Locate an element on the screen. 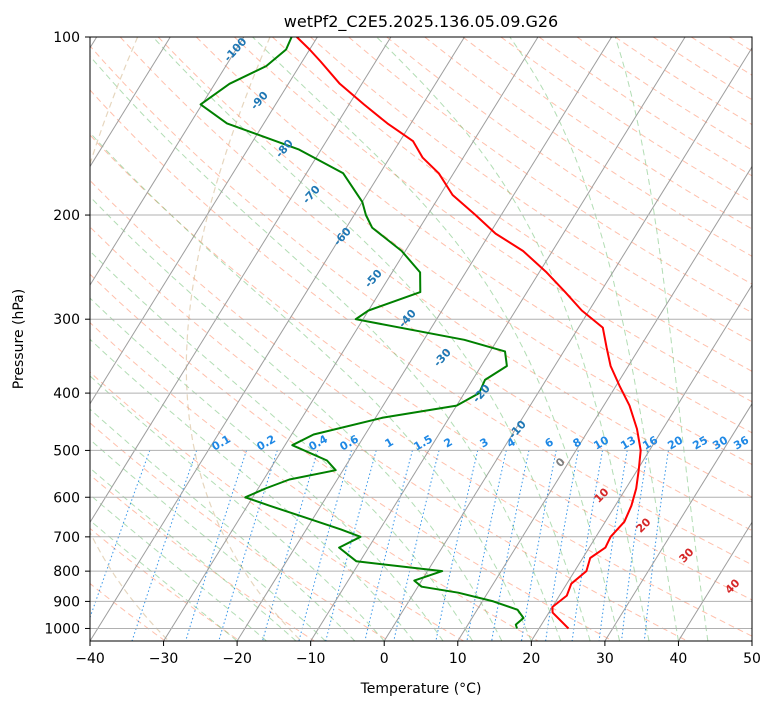 Image resolution: width=775 pixels, height=708 pixels. dry-adiabat-label: -70 is located at coordinates (311, 195).